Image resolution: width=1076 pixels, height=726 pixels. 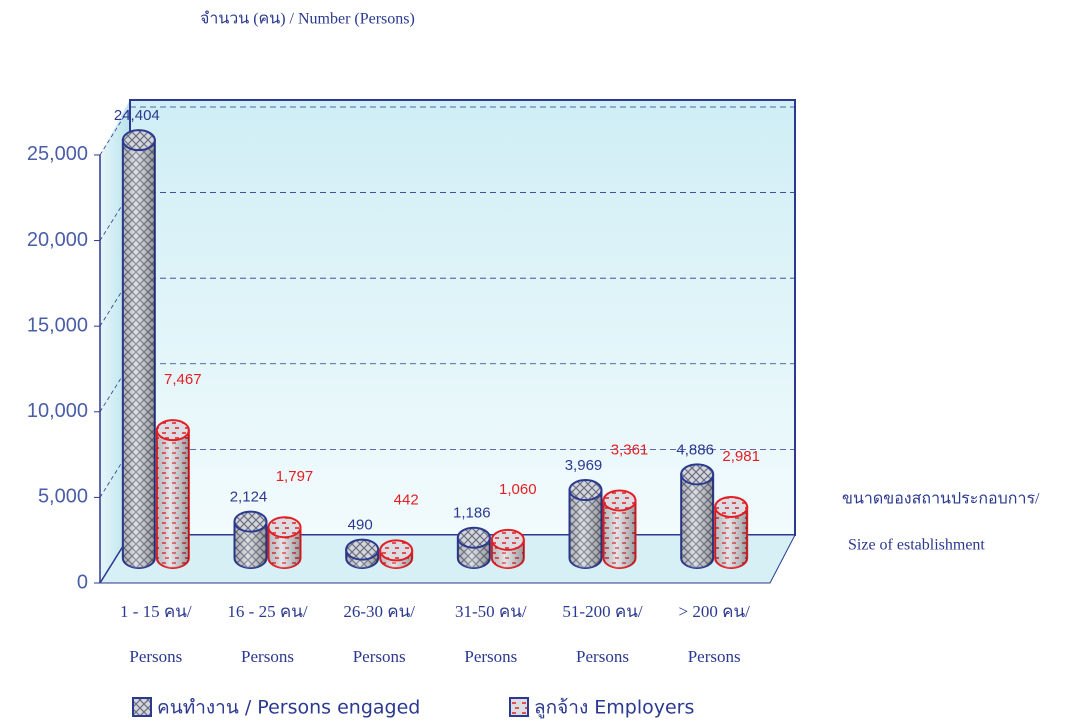 I want to click on legend-label: ลูกจ้าง Employers, so click(x=614, y=708).